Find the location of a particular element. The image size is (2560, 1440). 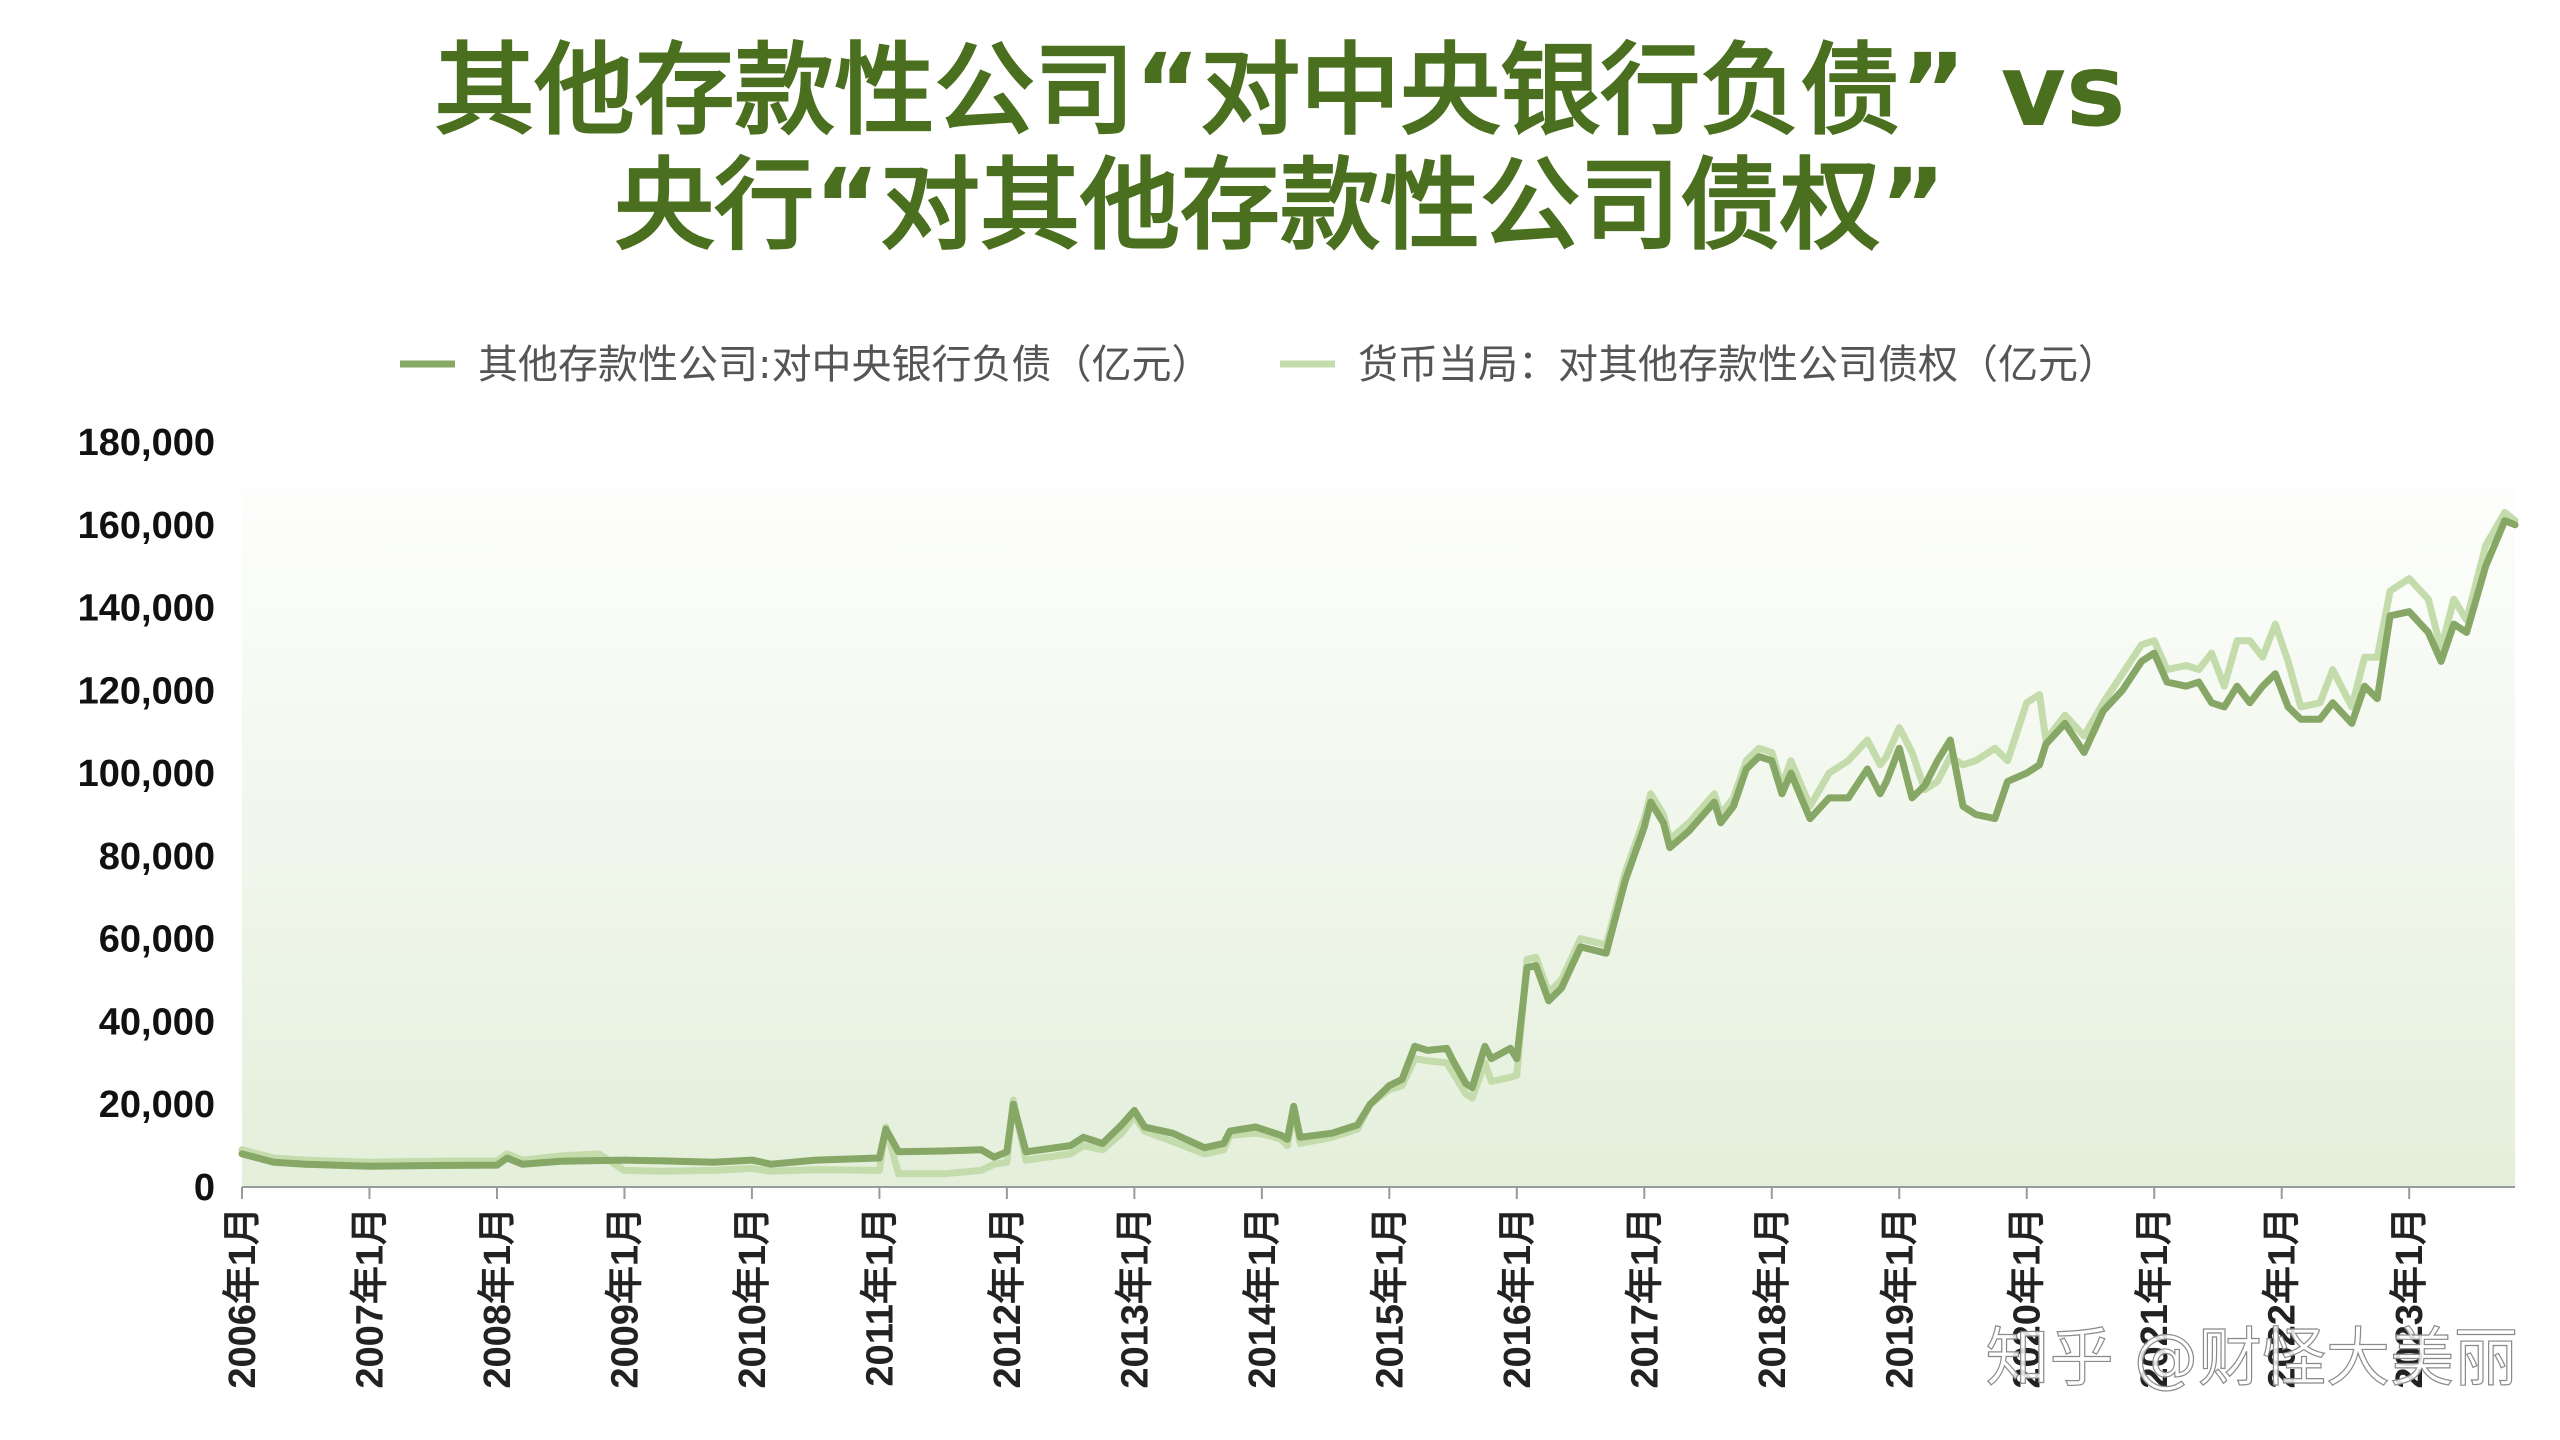

y-tick-label: 120,000 is located at coordinates (146, 691).